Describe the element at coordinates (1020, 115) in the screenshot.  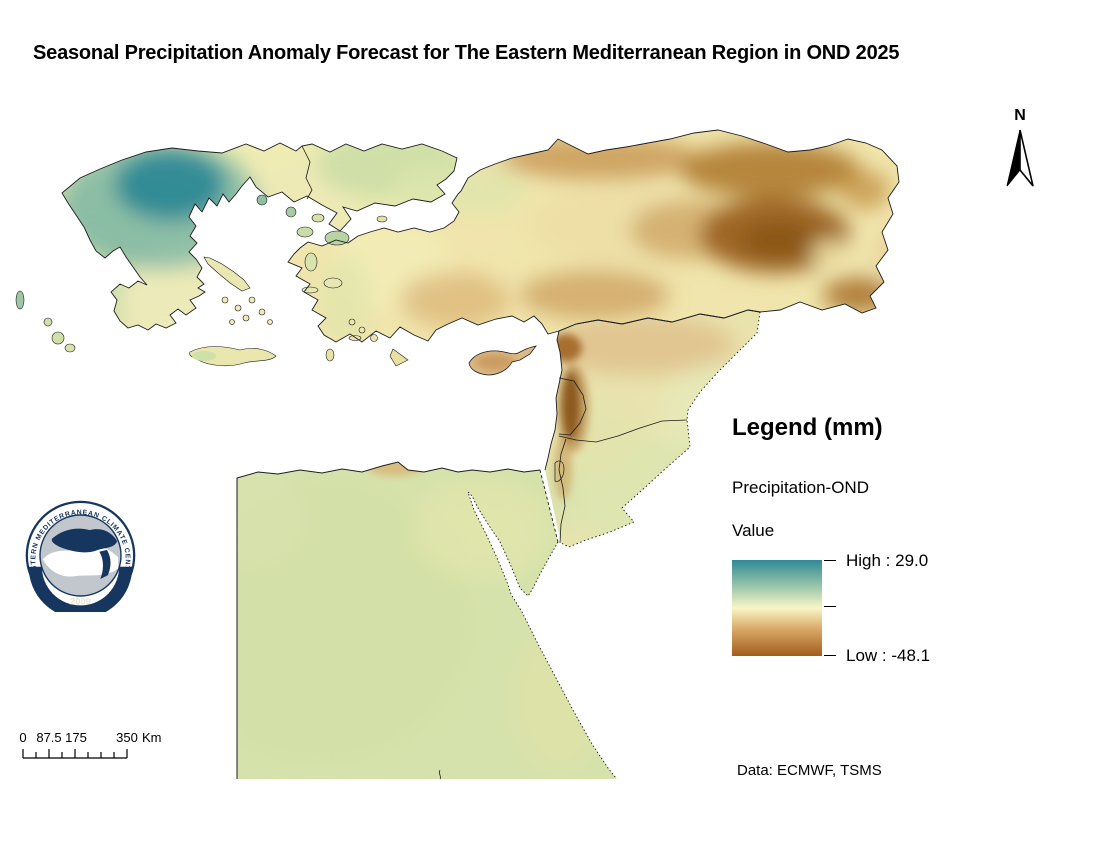
I see `north-label: N` at that location.